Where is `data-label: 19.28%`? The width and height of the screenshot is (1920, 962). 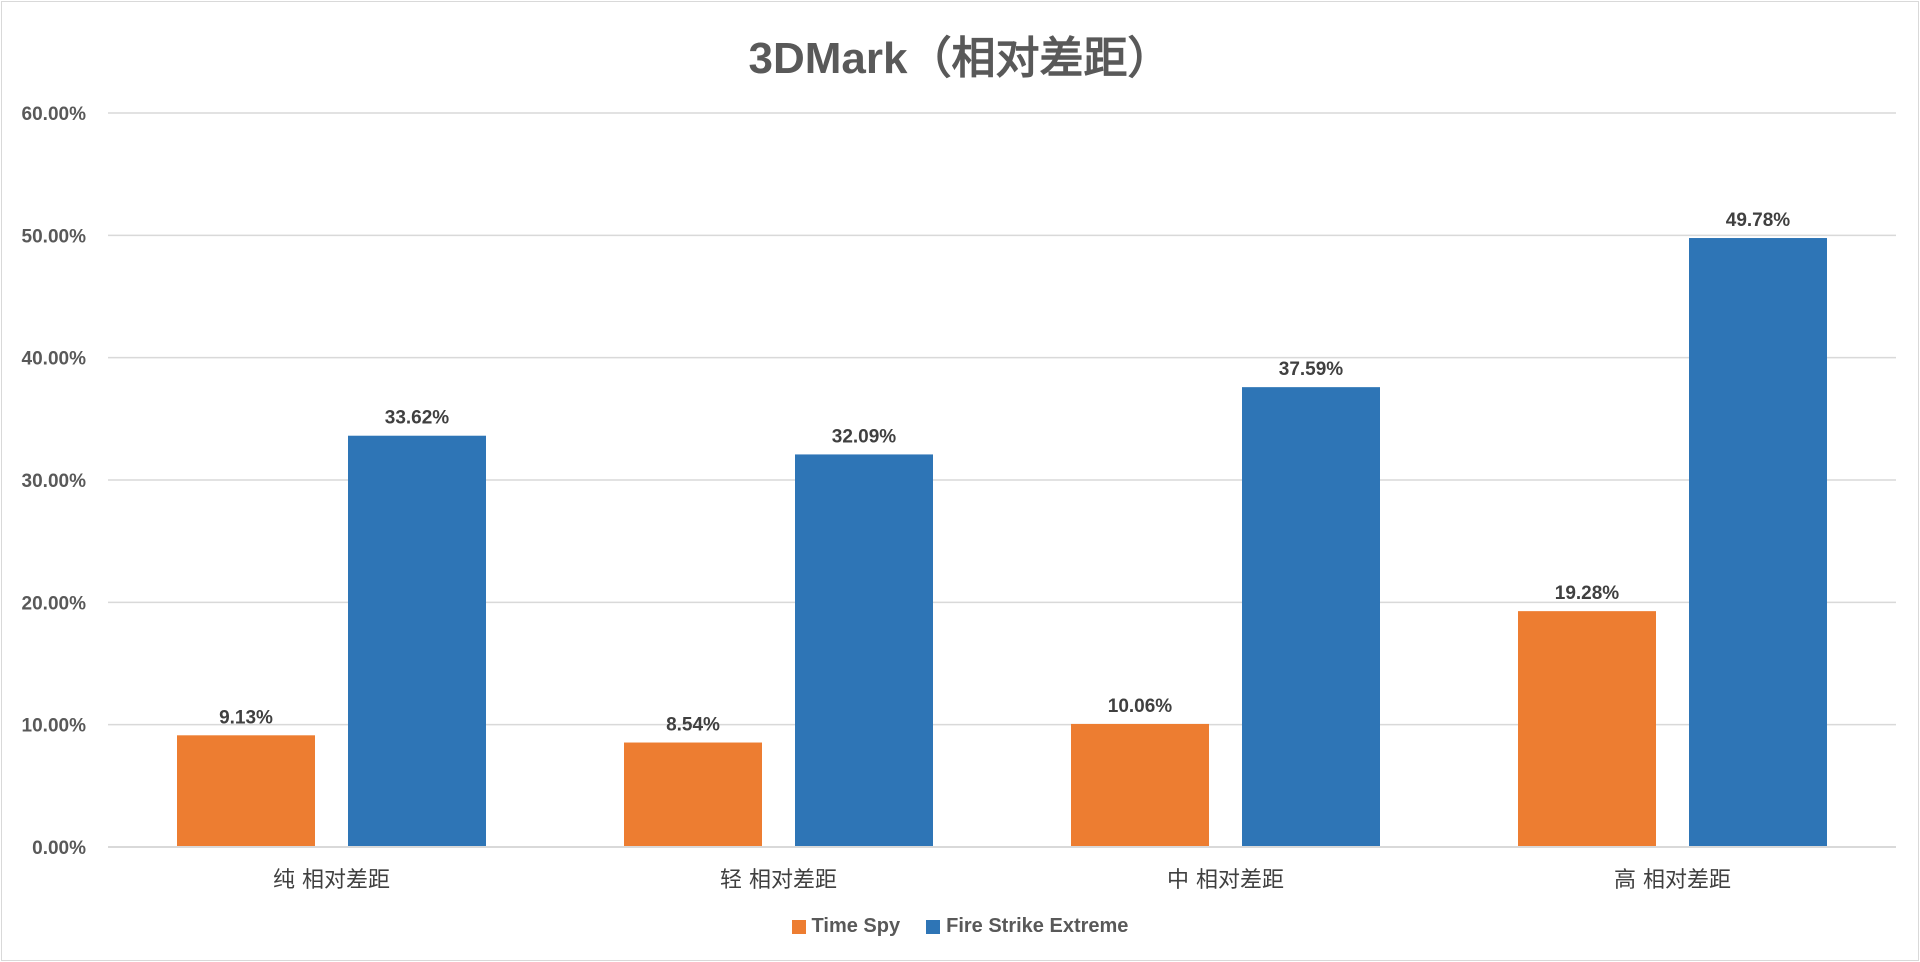 data-label: 19.28% is located at coordinates (1587, 593).